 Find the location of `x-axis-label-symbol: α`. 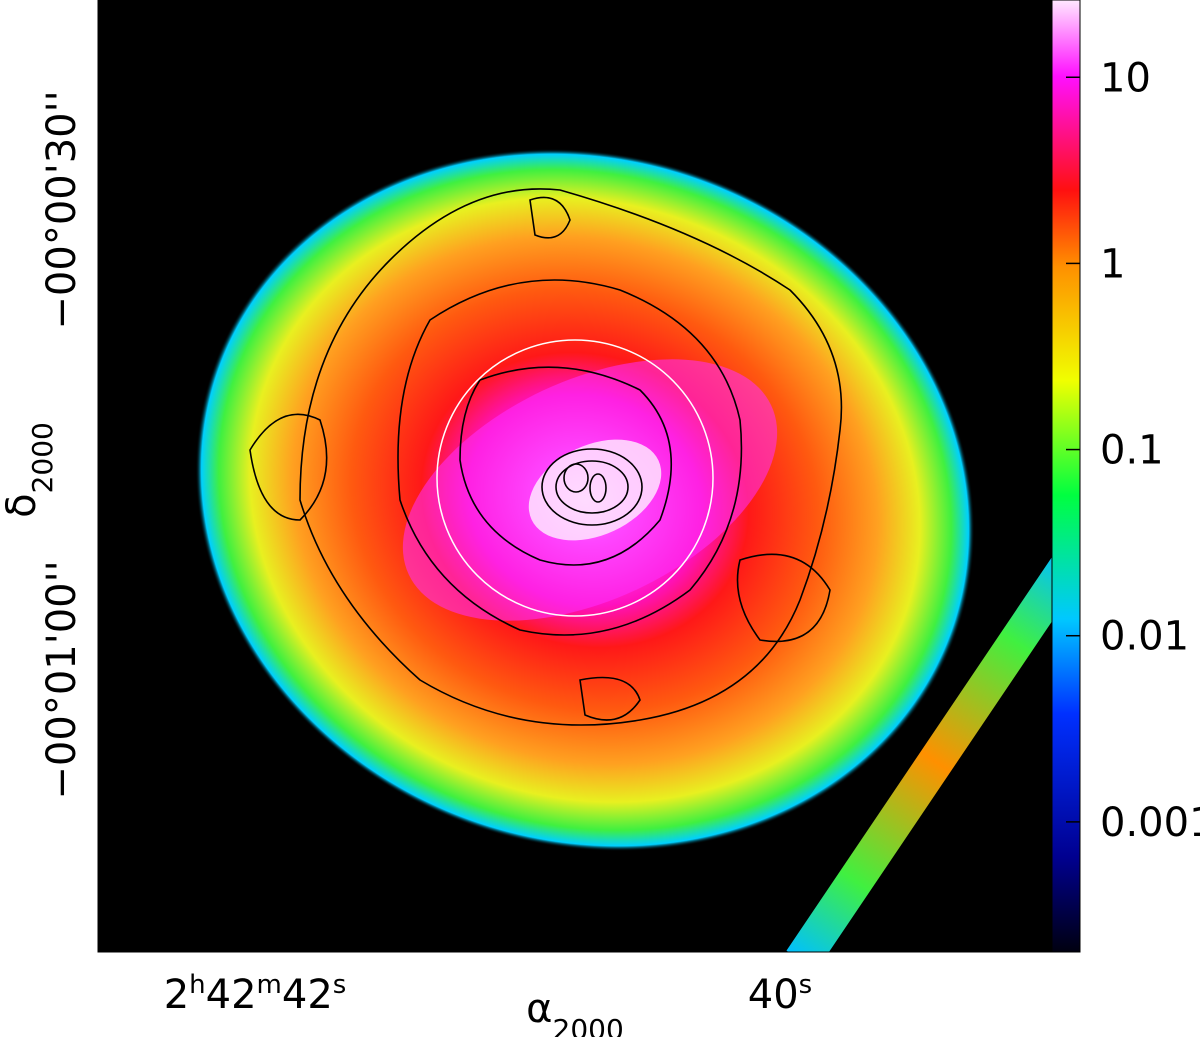

x-axis-label-symbol: α is located at coordinates (539, 1009).